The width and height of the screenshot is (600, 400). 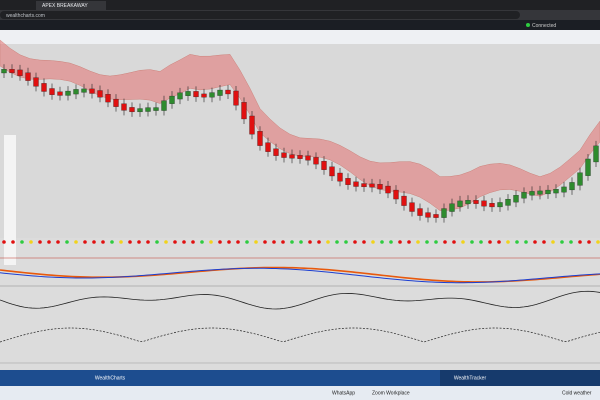 What do you see at coordinates (300, 275) in the screenshot?
I see `trend-line` at bounding box center [300, 275].